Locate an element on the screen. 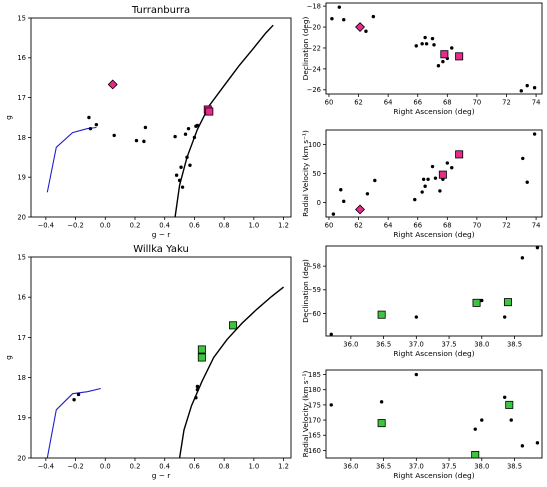 Image resolution: width=547 pixels, height=487 pixels. willka-yaku-cmd-xtick-label: −0.4 is located at coordinates (46, 467).